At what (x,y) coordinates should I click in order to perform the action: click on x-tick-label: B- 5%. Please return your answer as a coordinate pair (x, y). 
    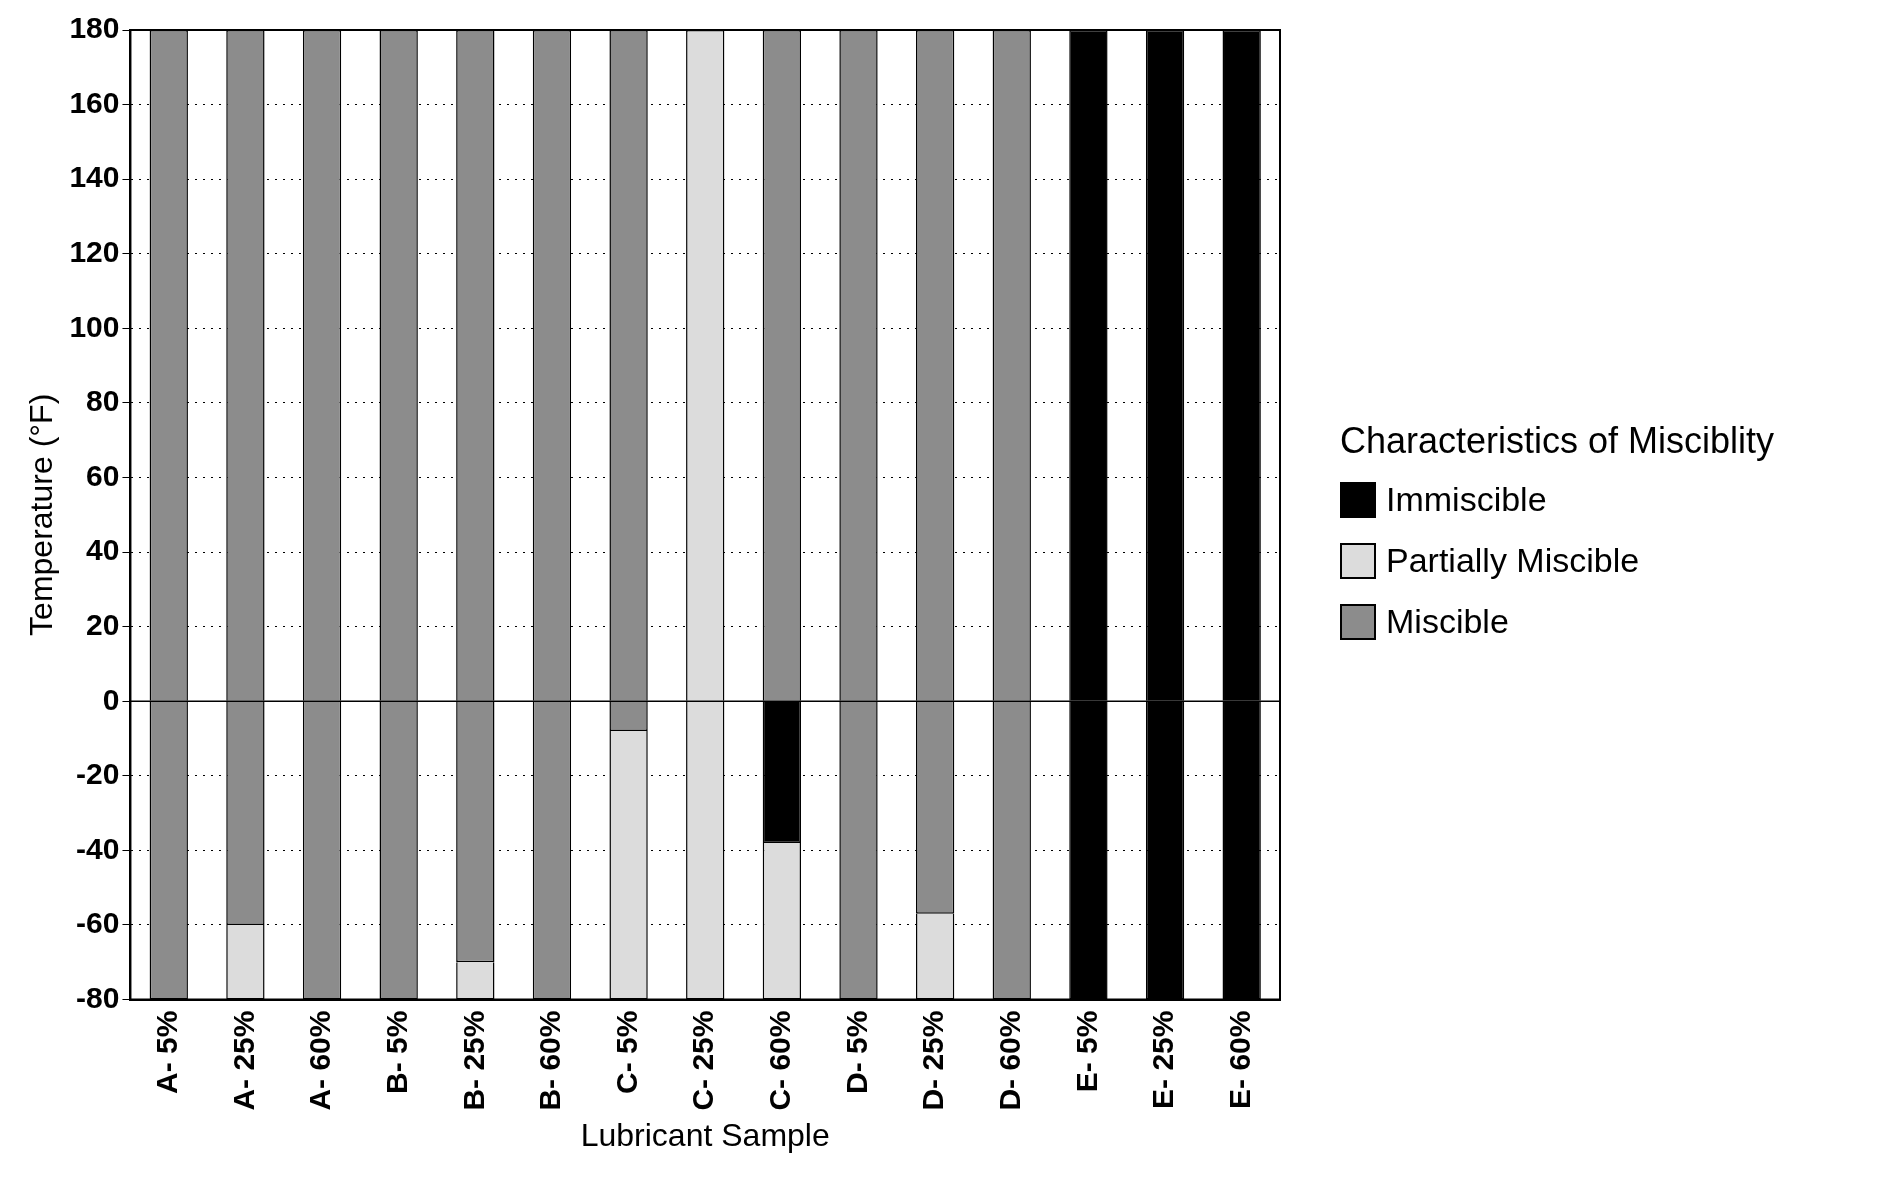
    Looking at the image, I should click on (396, 1052).